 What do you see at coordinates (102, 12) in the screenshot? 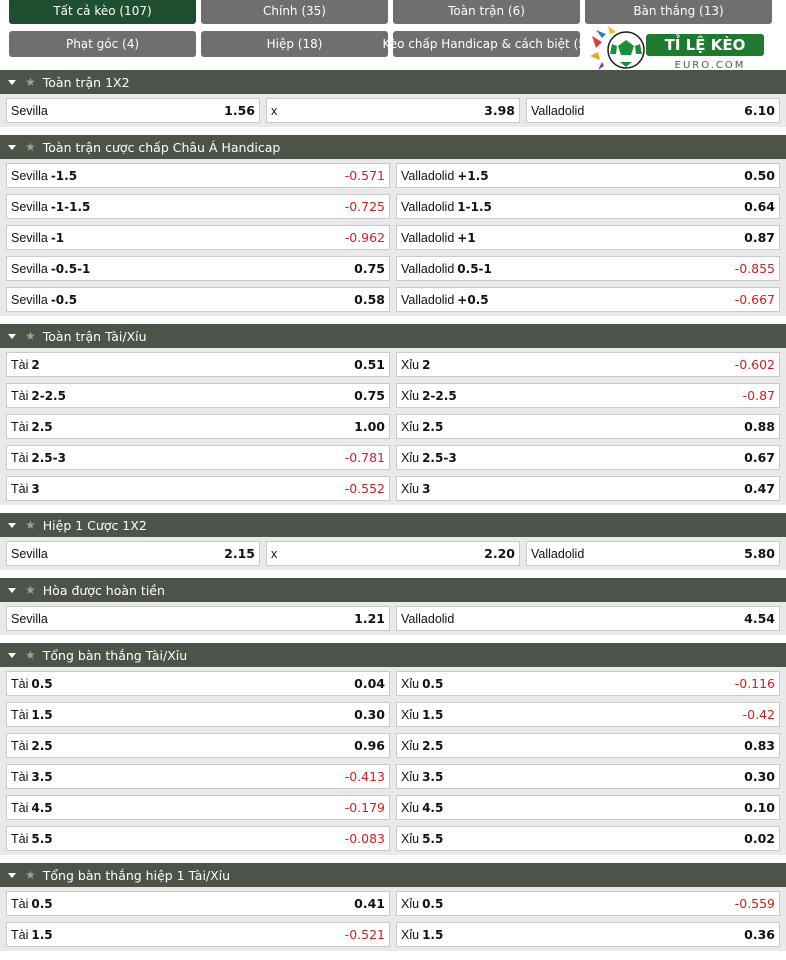
I see `tab-all: Tất cả kèo (107)` at bounding box center [102, 12].